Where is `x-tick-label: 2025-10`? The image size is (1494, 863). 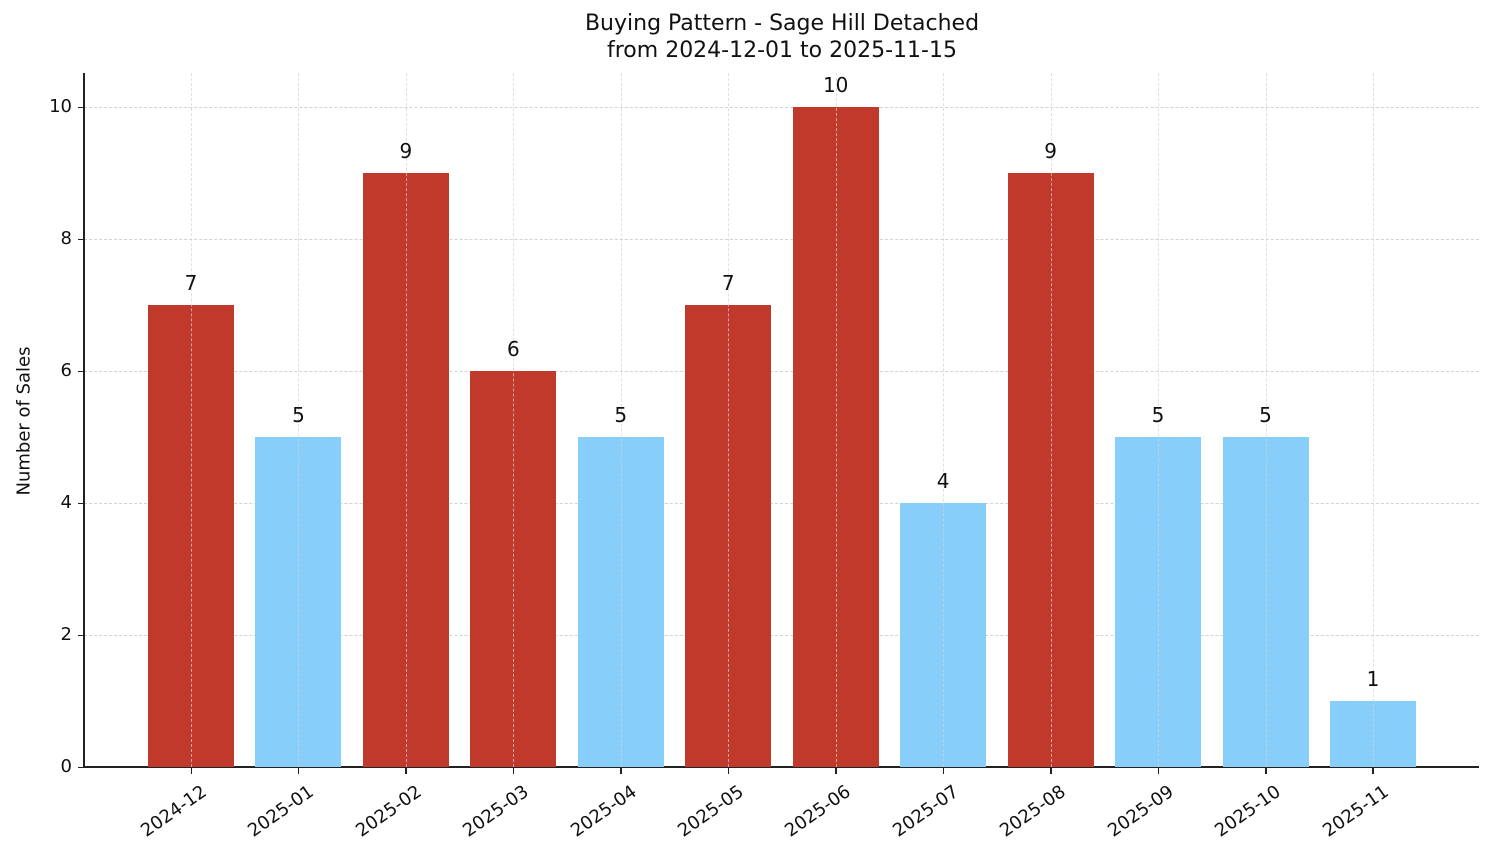
x-tick-label: 2025-10 is located at coordinates (1248, 811).